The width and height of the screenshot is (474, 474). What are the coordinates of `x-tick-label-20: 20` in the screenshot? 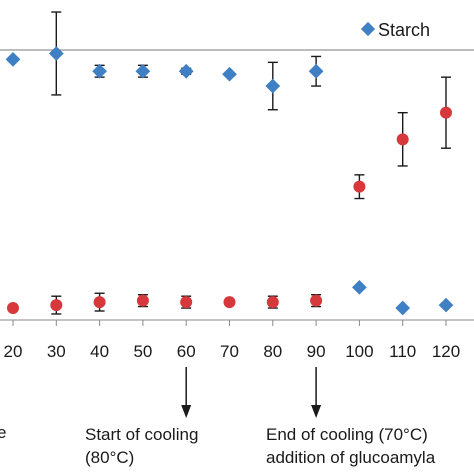 It's located at (13, 351).